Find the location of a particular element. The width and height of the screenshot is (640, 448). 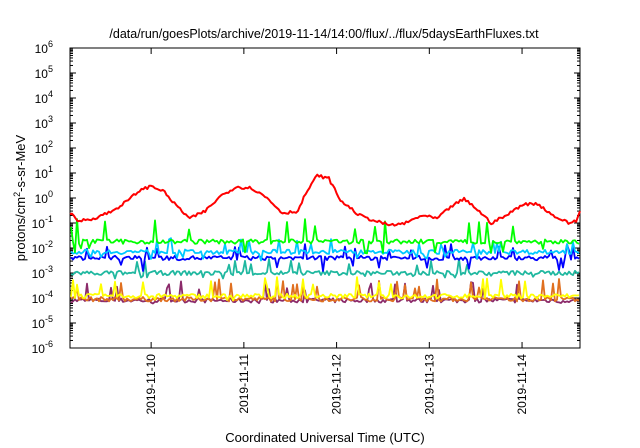

y-tick-label: 10⁰ is located at coordinates (44, 197).